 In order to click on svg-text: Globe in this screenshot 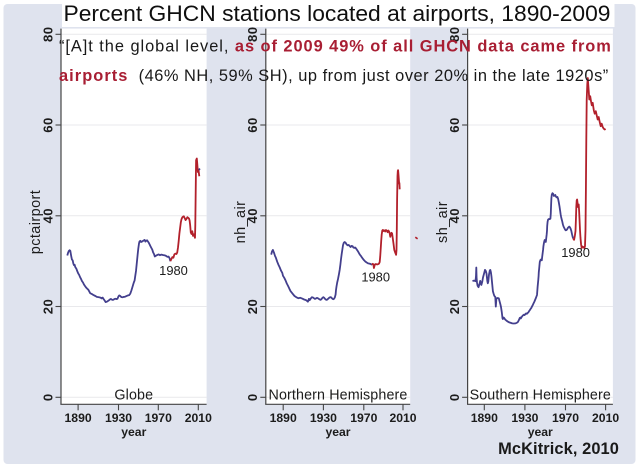, I will do `click(133, 396)`.